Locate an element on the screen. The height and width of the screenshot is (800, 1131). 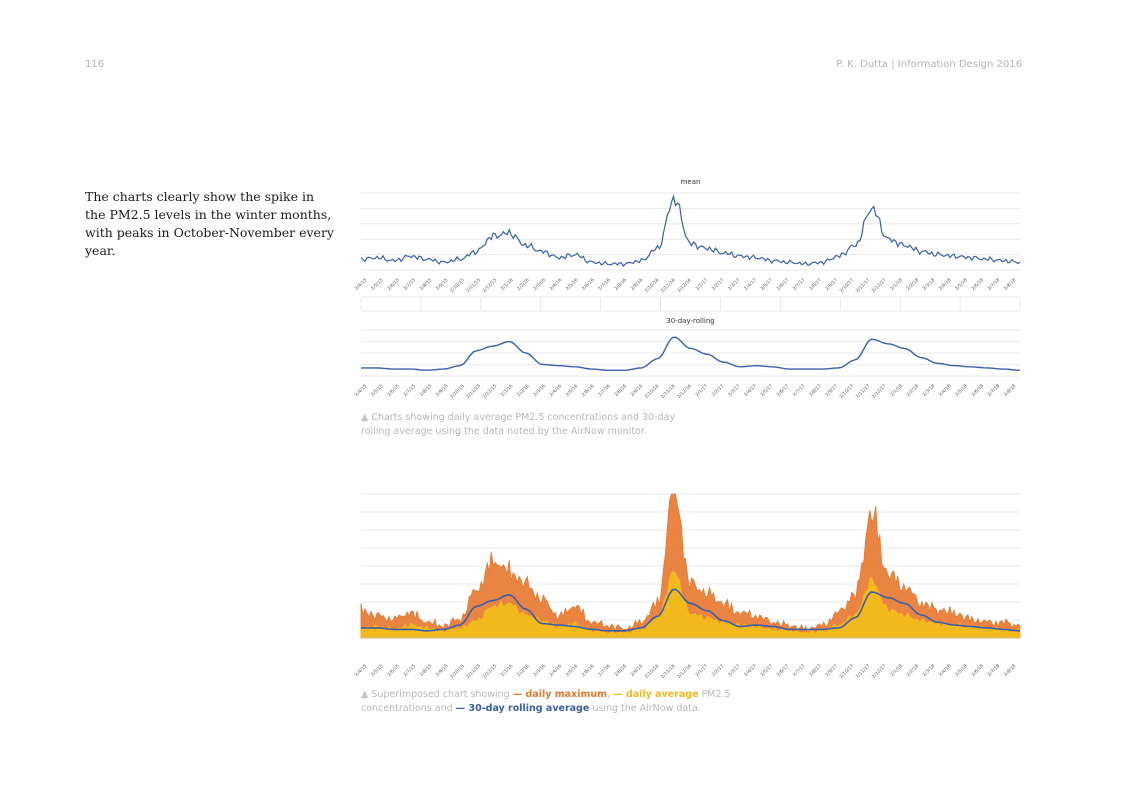
caption-text-part: using the AirNow data. is located at coordinates (645, 708).